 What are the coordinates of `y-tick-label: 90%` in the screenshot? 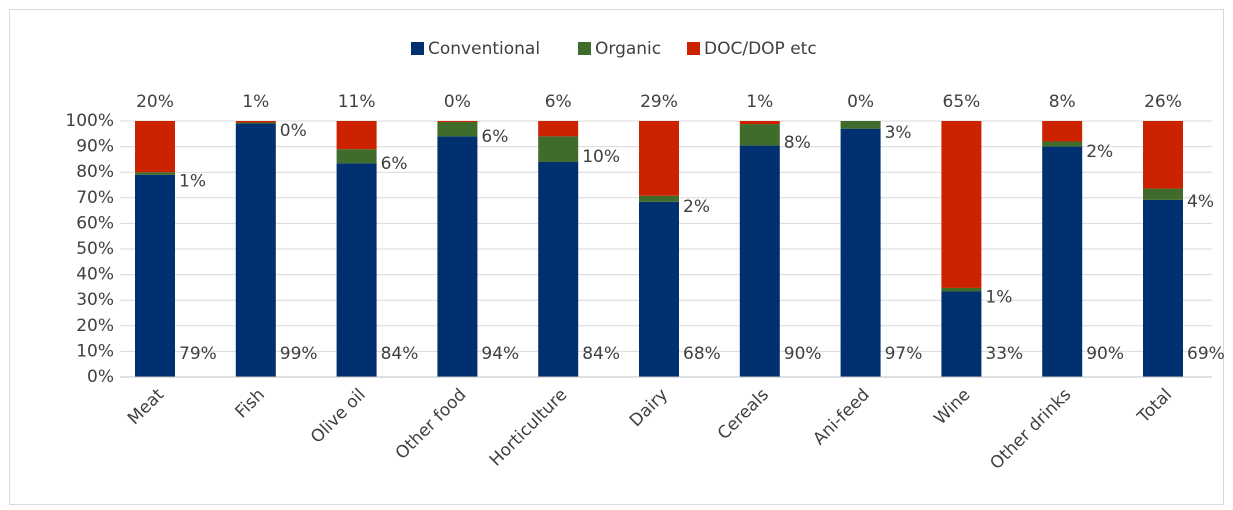 It's located at (95, 147).